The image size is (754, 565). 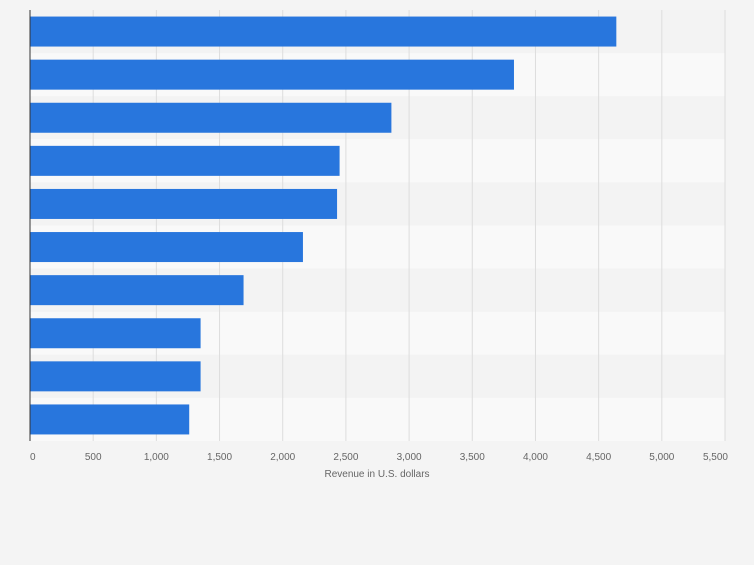 I want to click on x-tick-label: 3,500, so click(x=472, y=457).